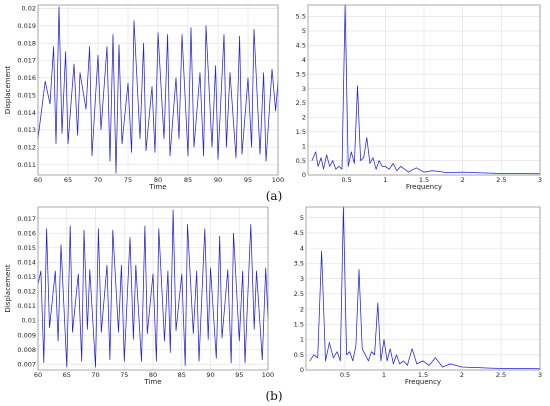 Image resolution: width=550 pixels, height=406 pixels. I want to click on panel-label-a: (a), so click(274, 196).